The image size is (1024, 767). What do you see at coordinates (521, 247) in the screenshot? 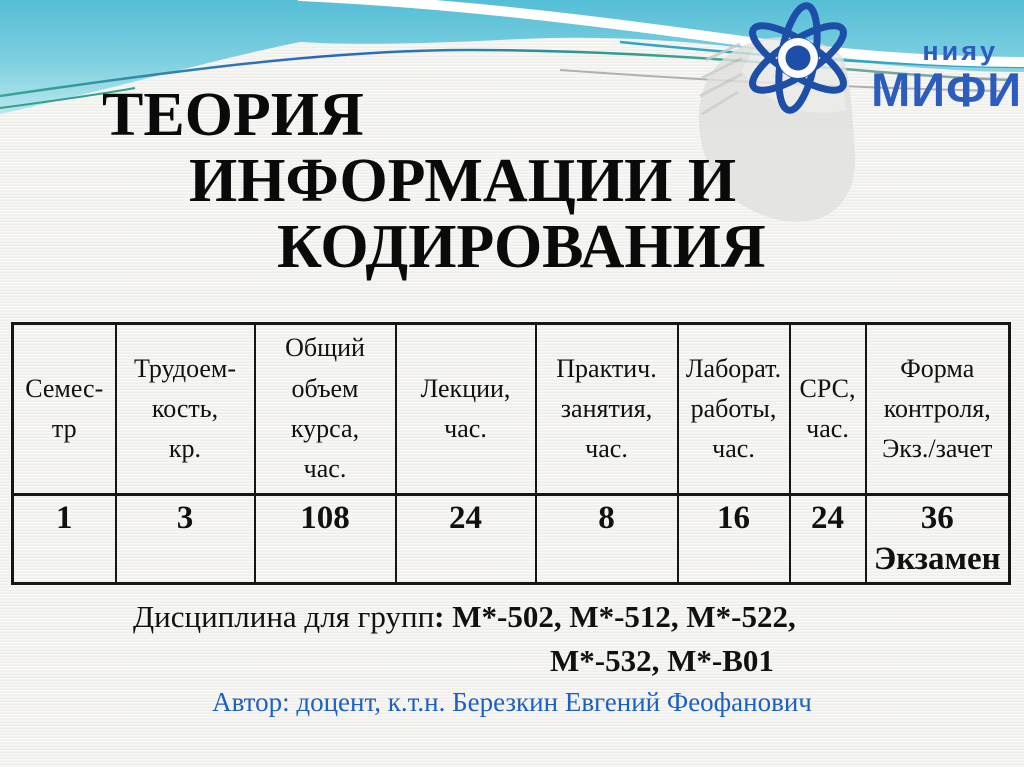
I see `page-title-line-3: КОДИРОВАНИЯ` at bounding box center [521, 247].